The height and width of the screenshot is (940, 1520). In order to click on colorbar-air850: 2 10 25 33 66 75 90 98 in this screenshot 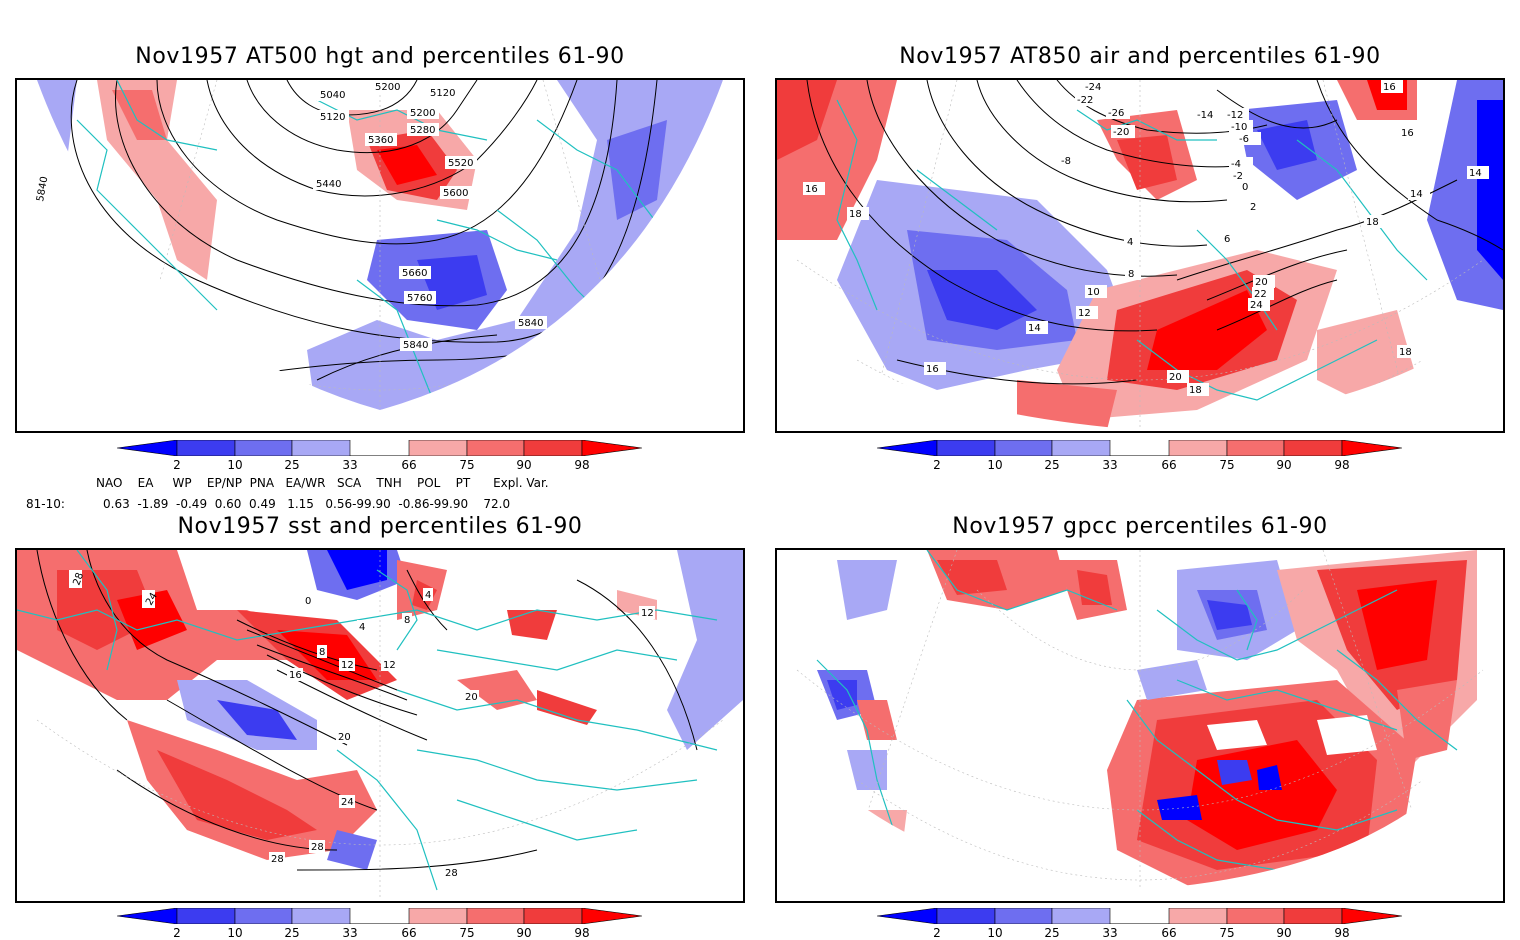, I will do `click(1139, 456)`.